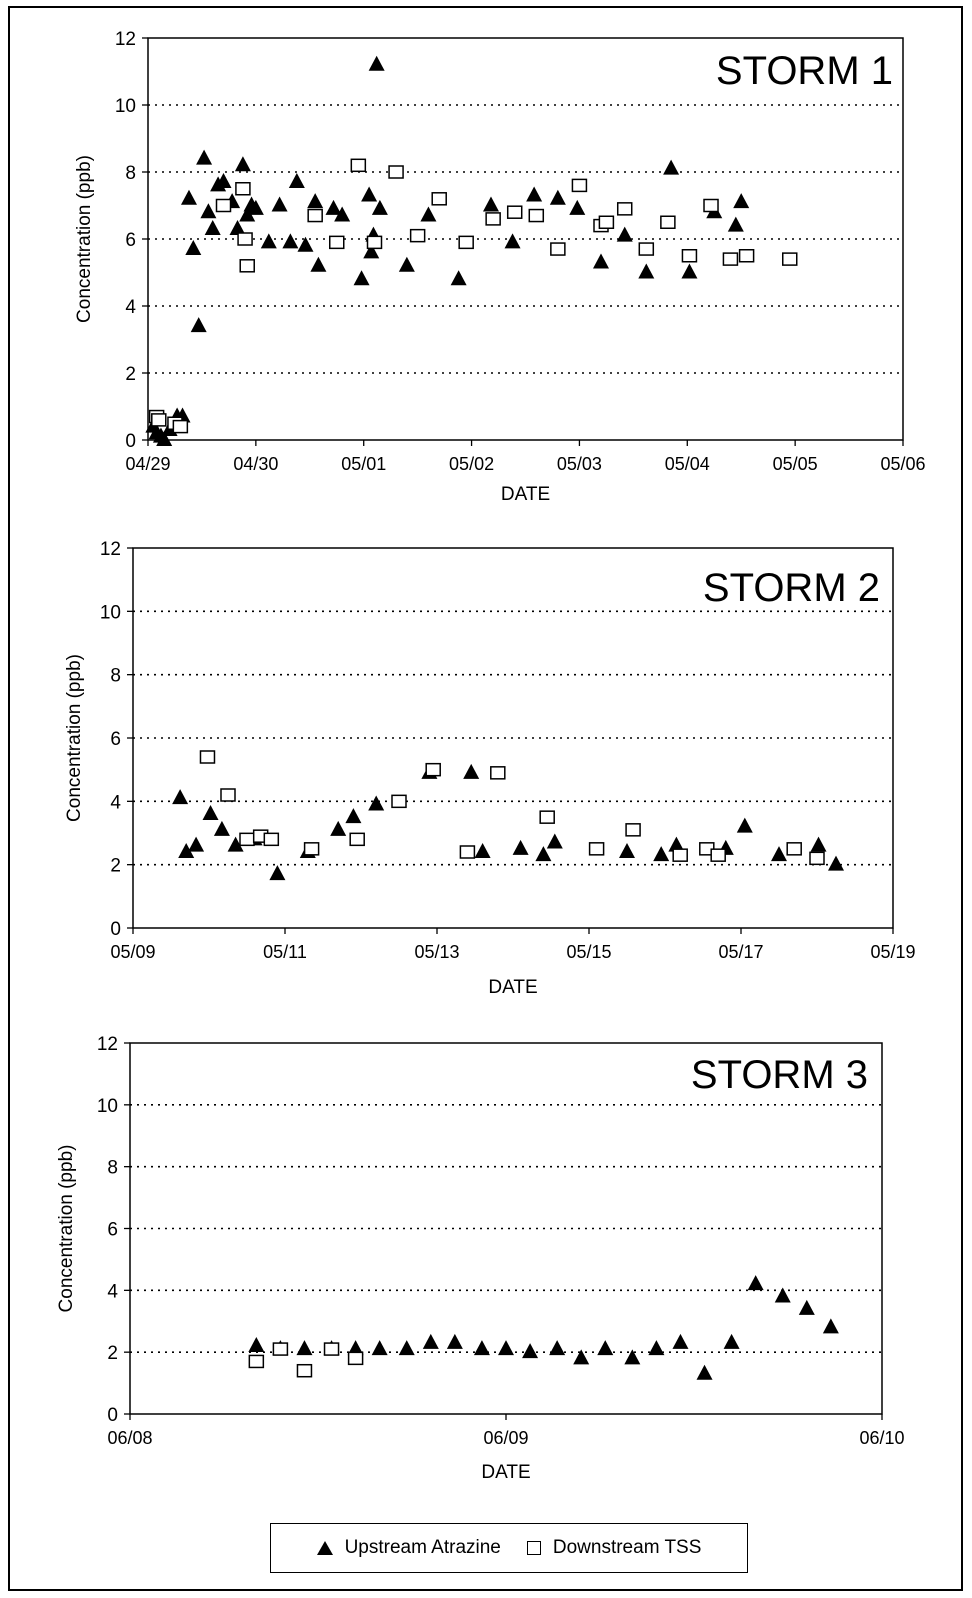 The width and height of the screenshot is (972, 1598). I want to click on legend-label-atrazine: Upstream Atrazine, so click(422, 1547).